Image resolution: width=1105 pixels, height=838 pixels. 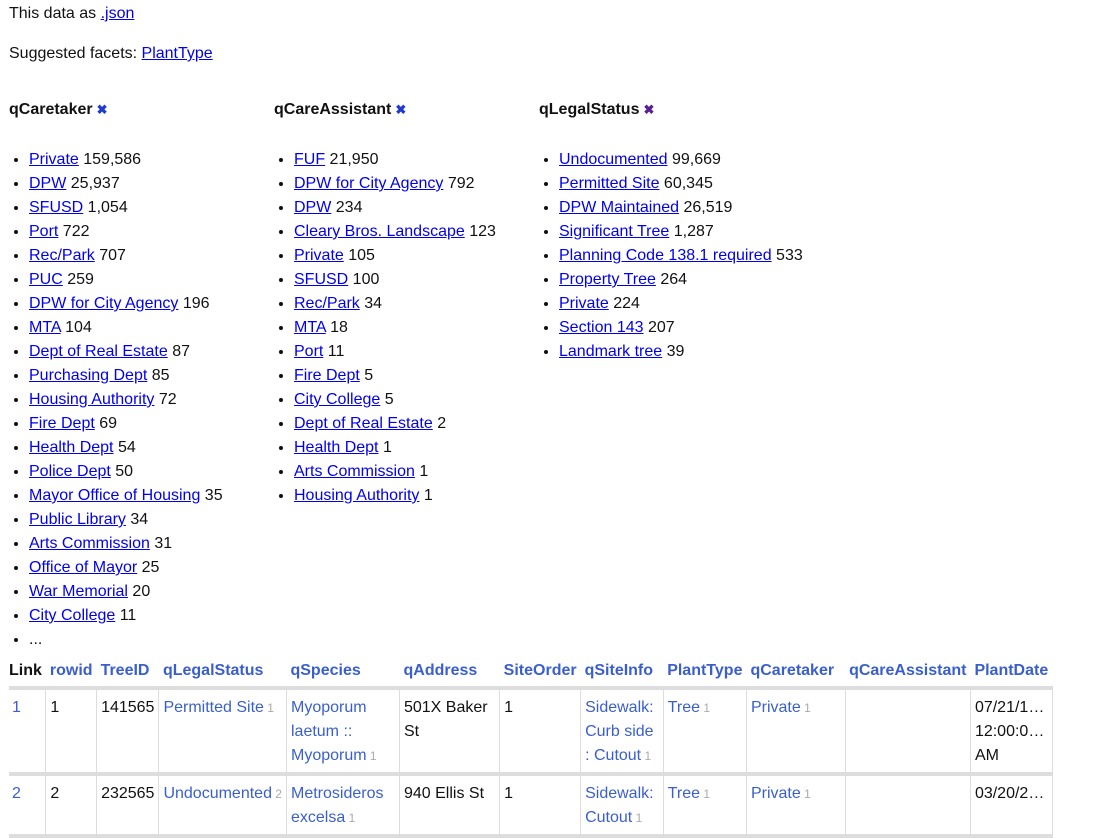 What do you see at coordinates (611, 351) in the screenshot?
I see `facet-link: Landmark tree` at bounding box center [611, 351].